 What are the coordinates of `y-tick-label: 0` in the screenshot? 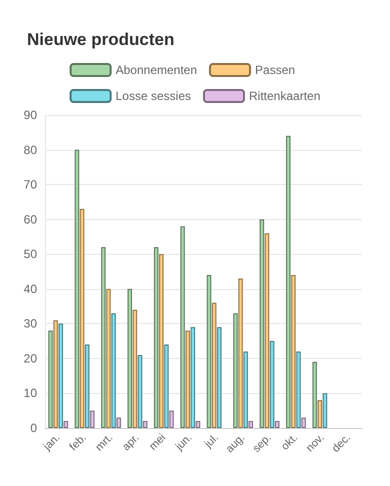 It's located at (34, 428).